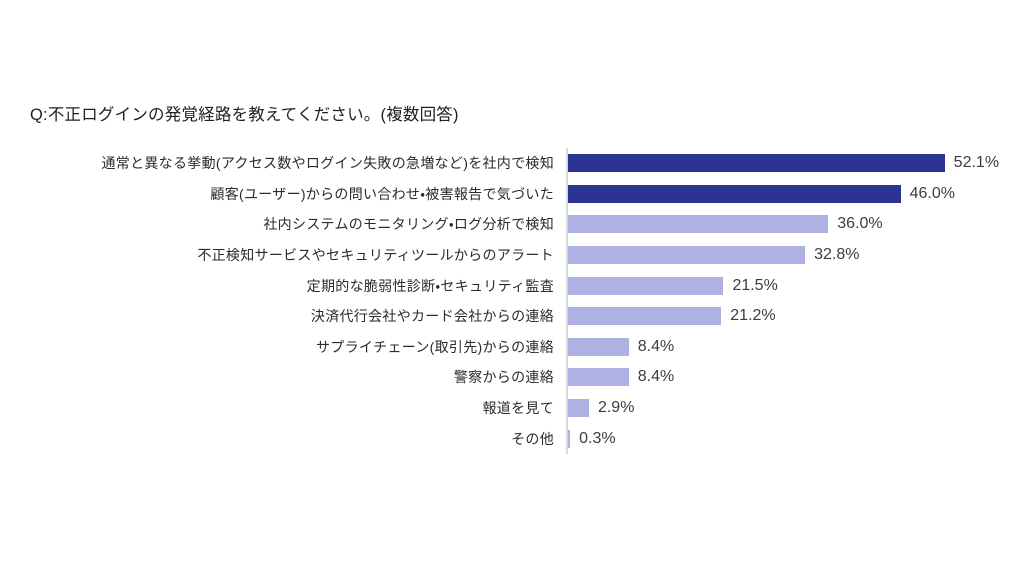 The image size is (1024, 576). What do you see at coordinates (837, 255) in the screenshot?
I see `value-label: 32.8%` at bounding box center [837, 255].